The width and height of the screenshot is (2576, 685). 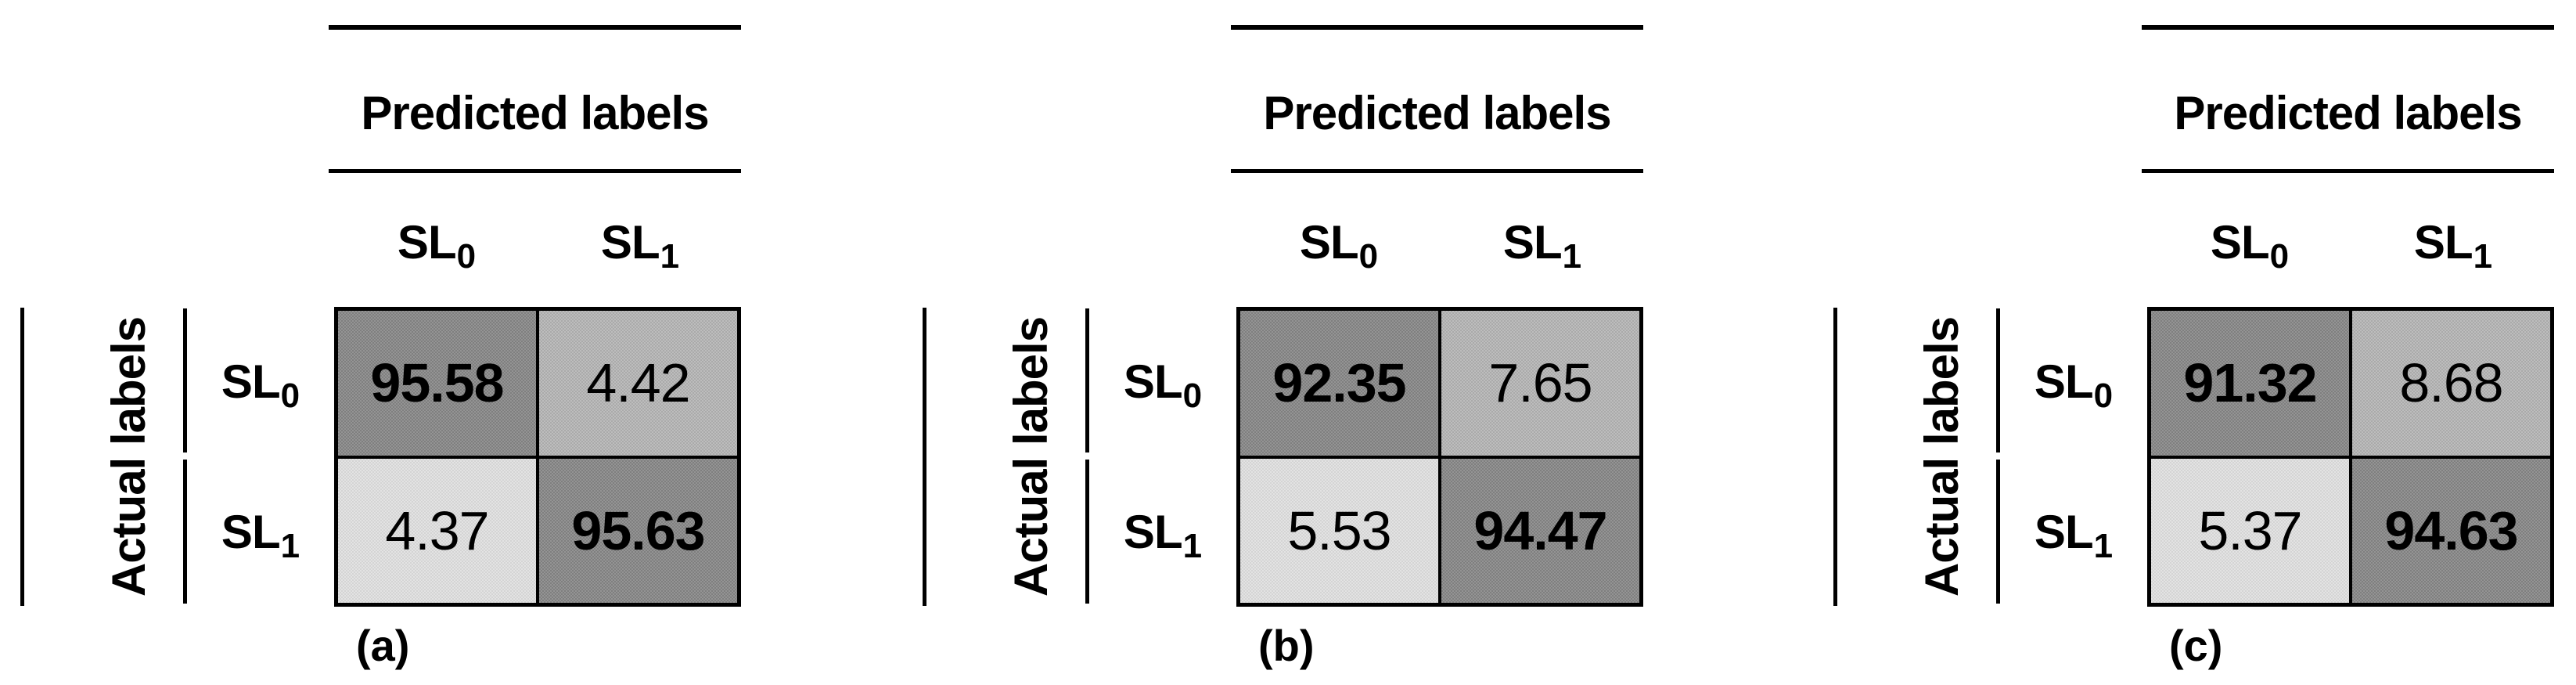 I want to click on matrix-cell-r1c1: 94.63, so click(x=2451, y=530).